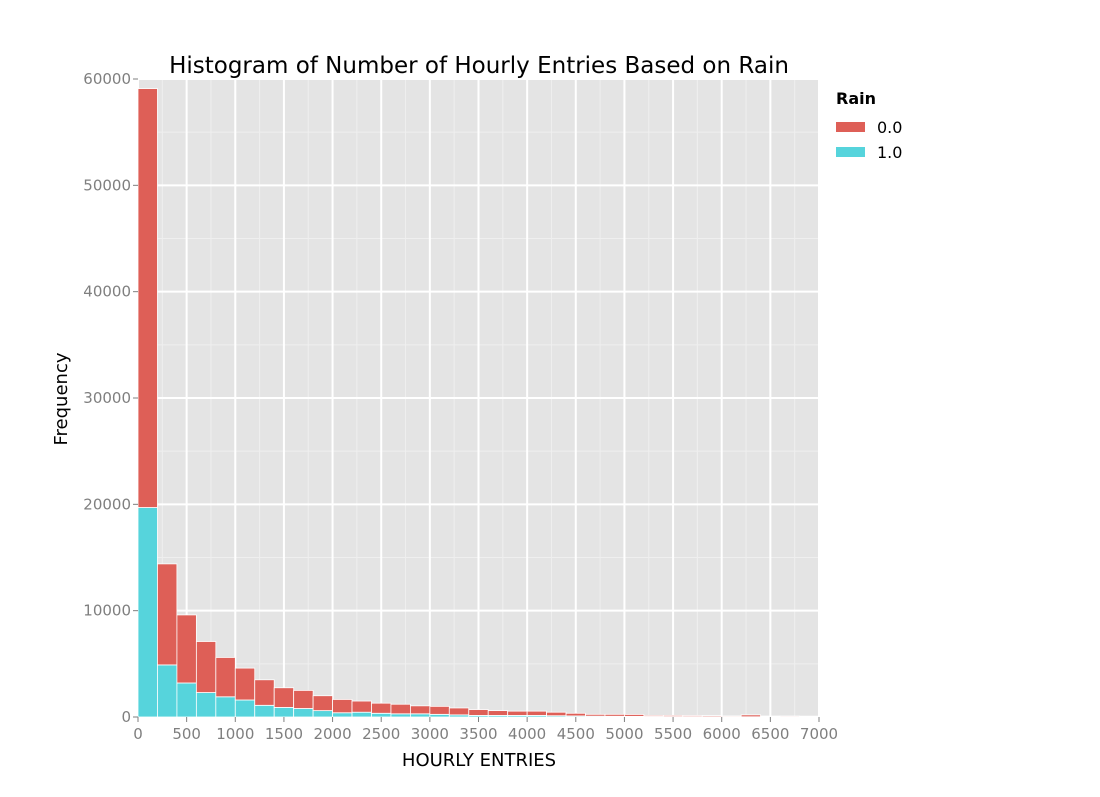 The height and width of the screenshot is (797, 1100). Describe the element at coordinates (624, 734) in the screenshot. I see `x-tick-label: 5000` at that location.